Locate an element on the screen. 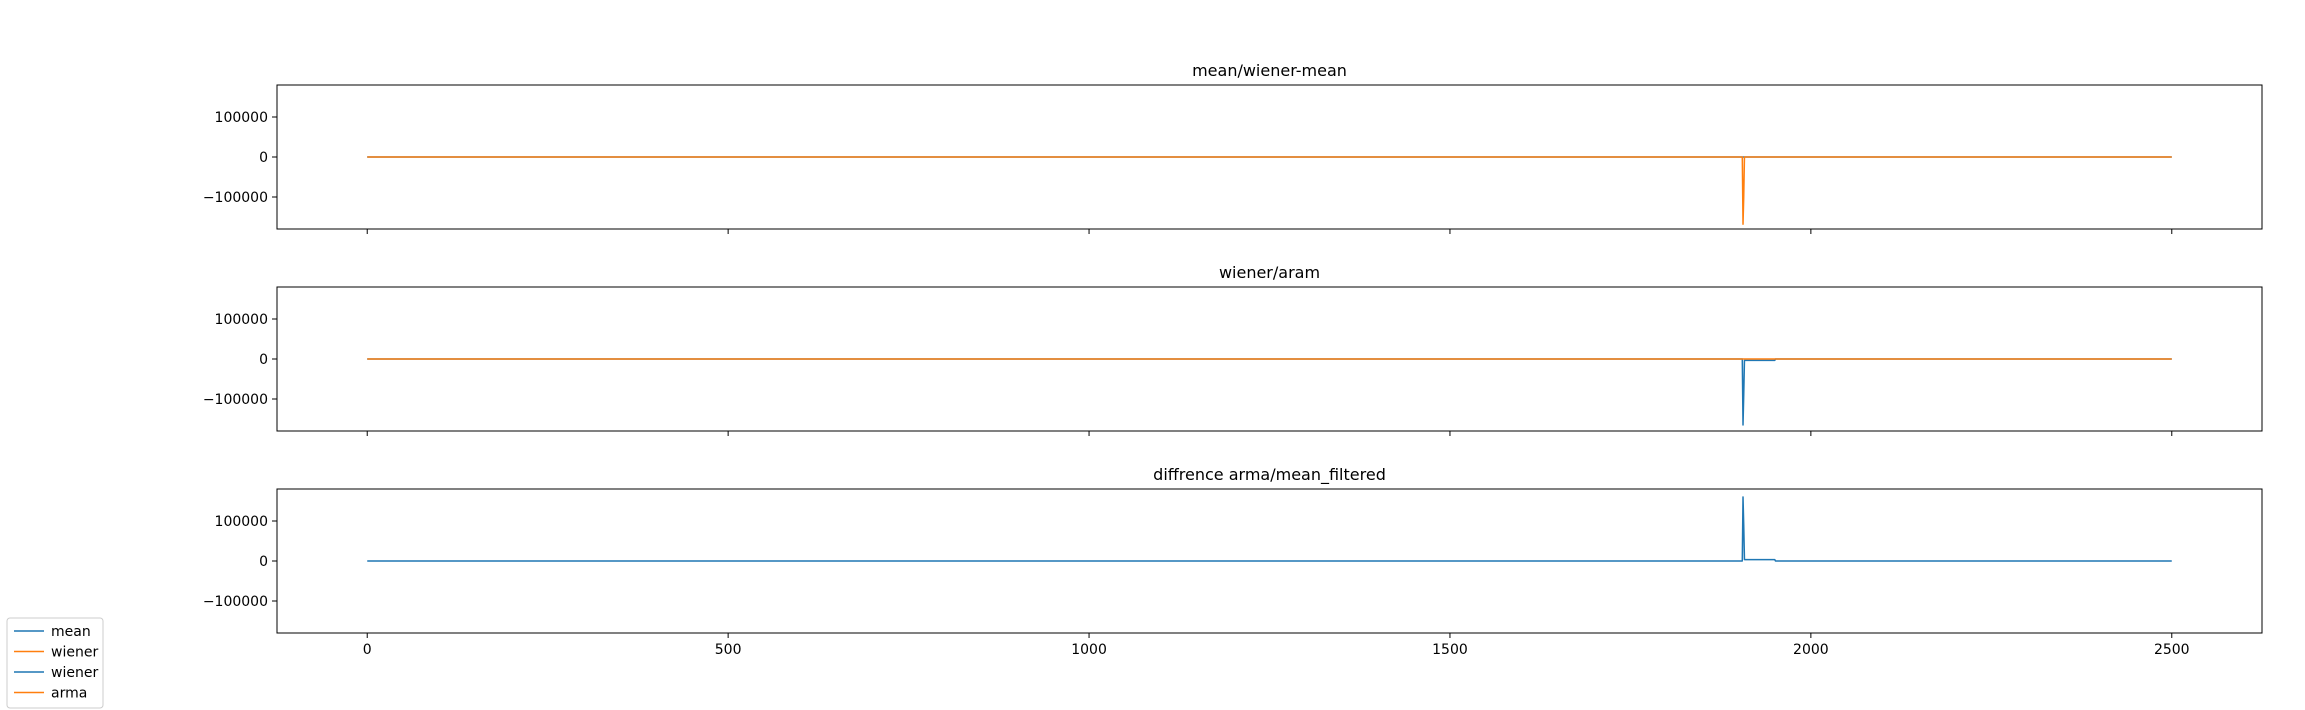 This screenshot has height=710, width=2305. legend-label: mean is located at coordinates (71, 632).